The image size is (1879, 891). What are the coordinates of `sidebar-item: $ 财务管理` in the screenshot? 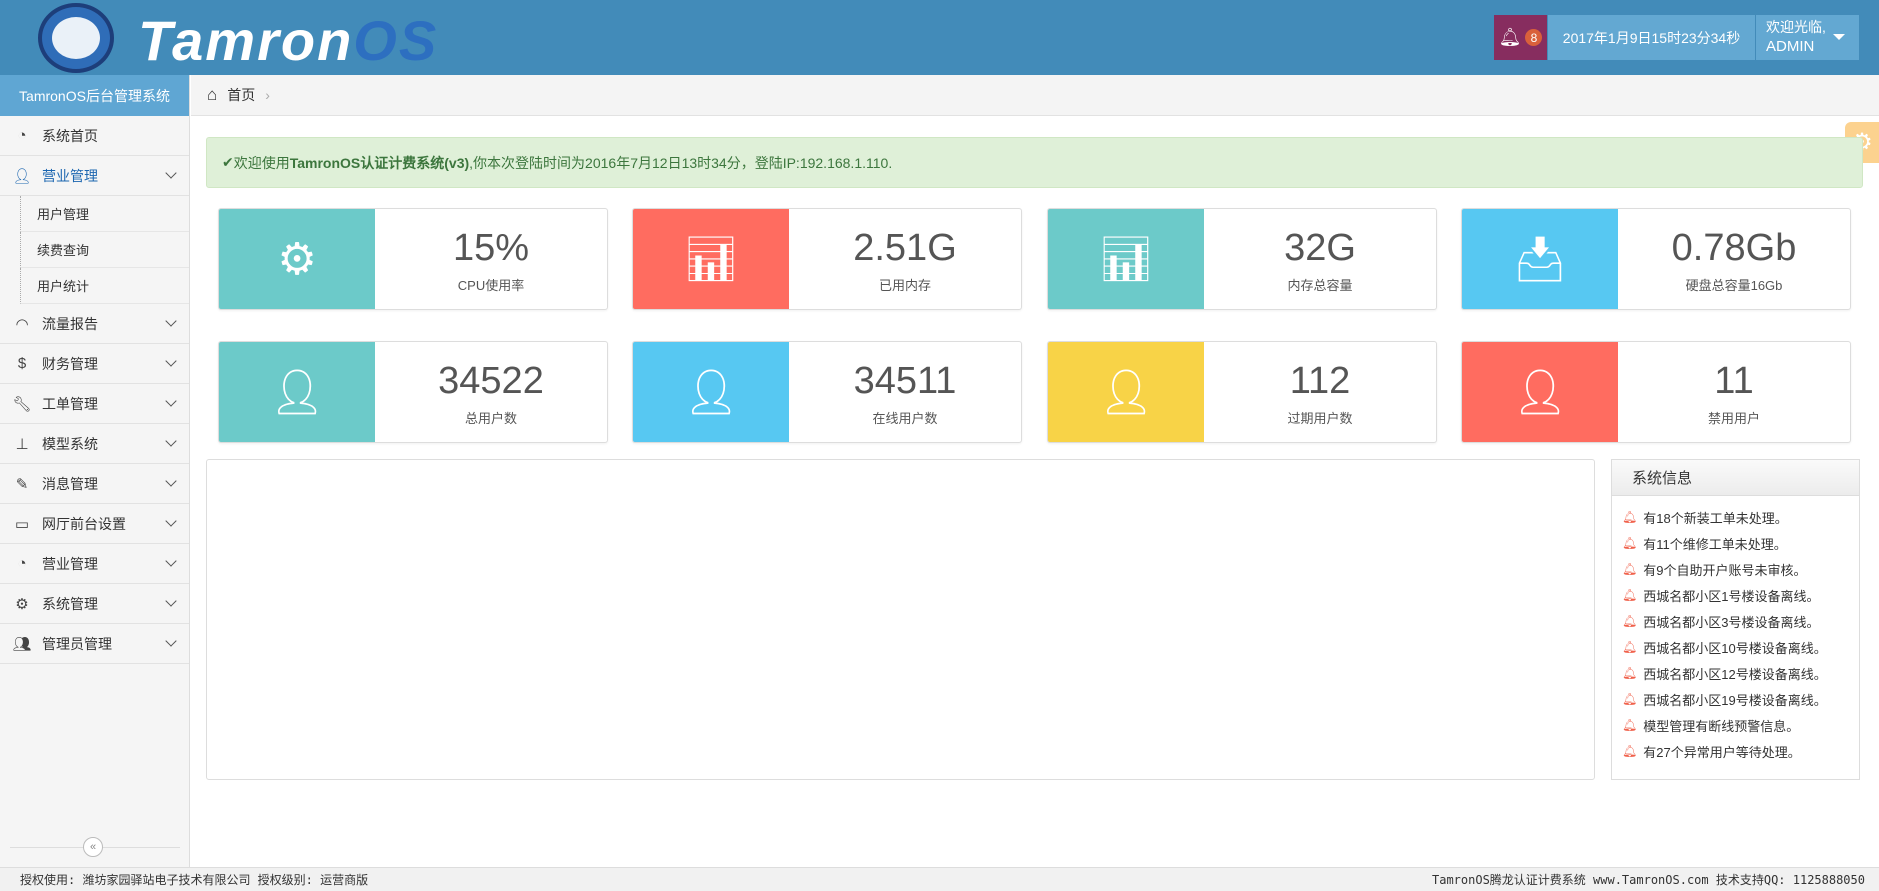 It's located at (94, 364).